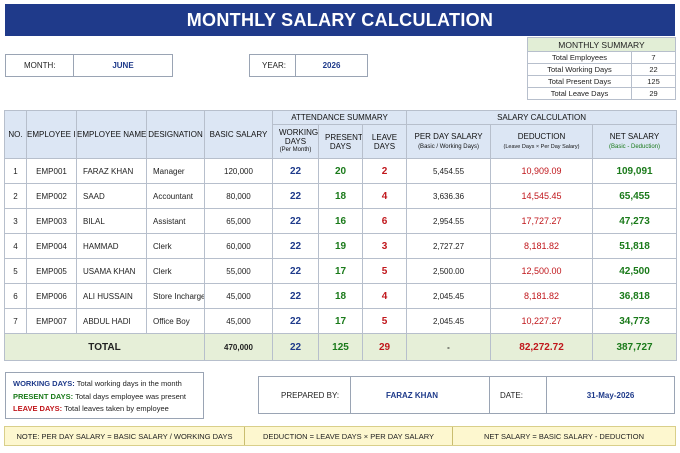 The height and width of the screenshot is (453, 680). What do you see at coordinates (412, 395) in the screenshot?
I see `prepared-by-value: FARAZ KHAN` at bounding box center [412, 395].